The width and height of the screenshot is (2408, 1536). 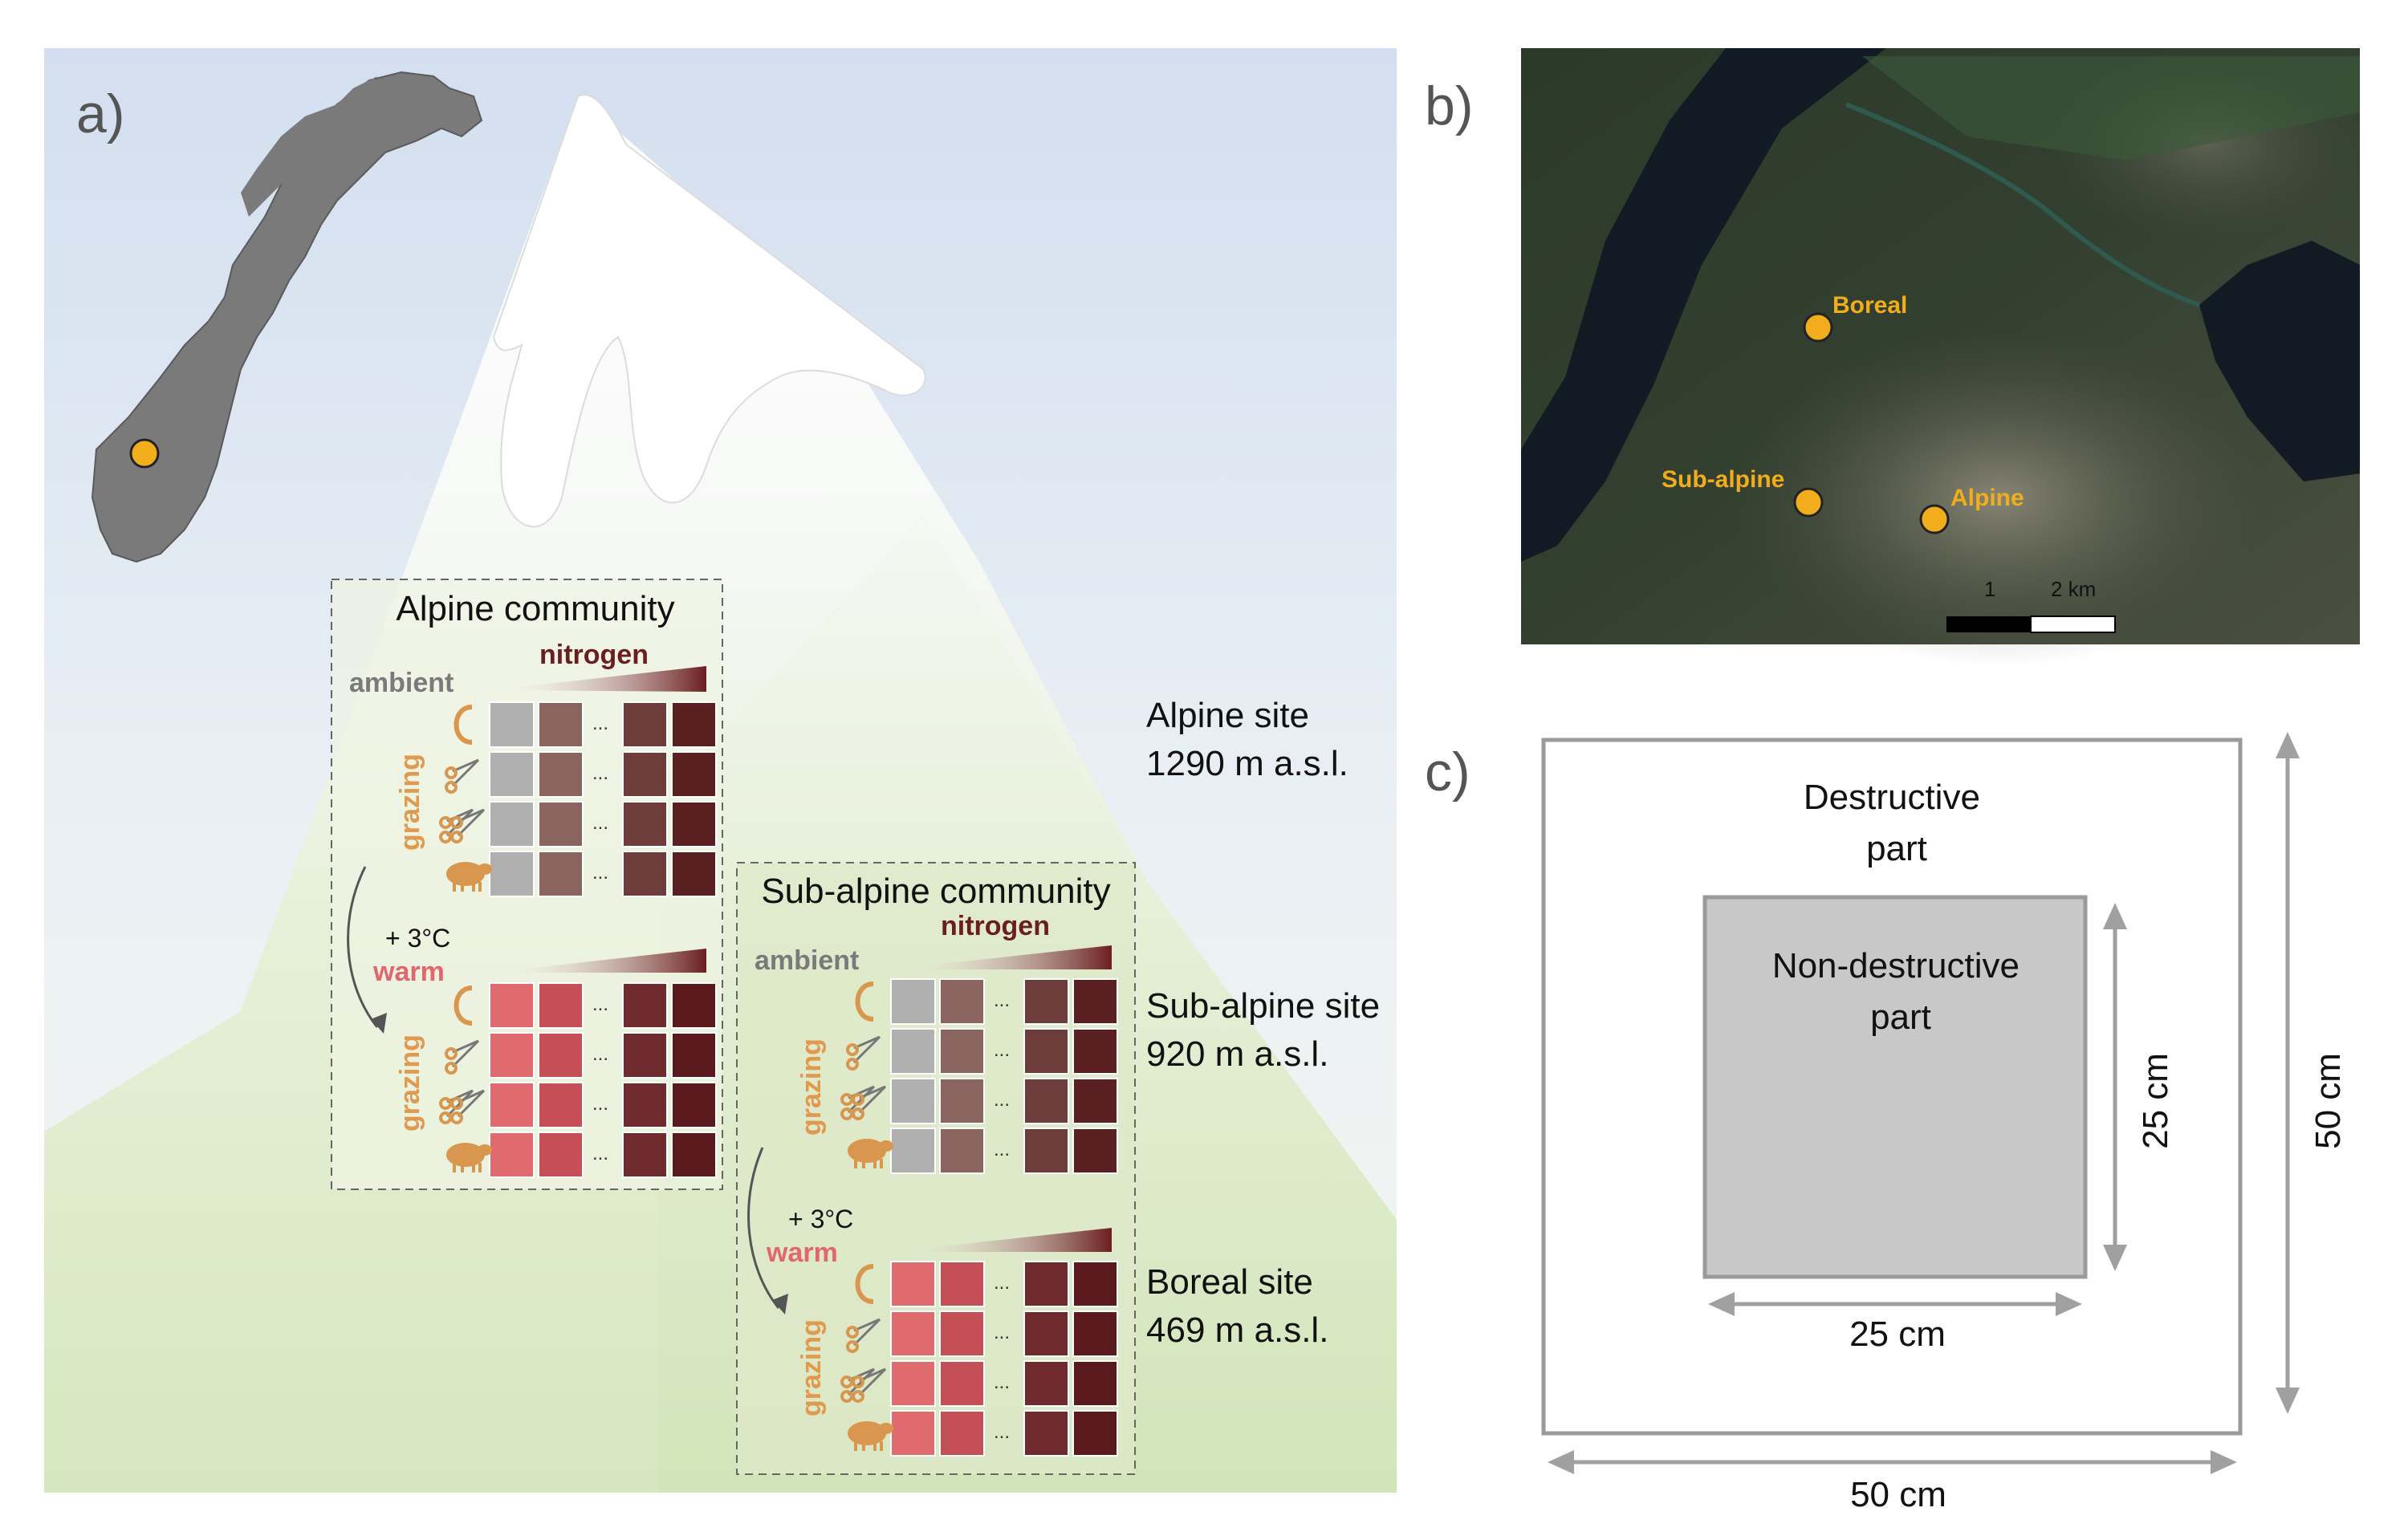 What do you see at coordinates (1935, 519) in the screenshot?
I see `alpine-marker` at bounding box center [1935, 519].